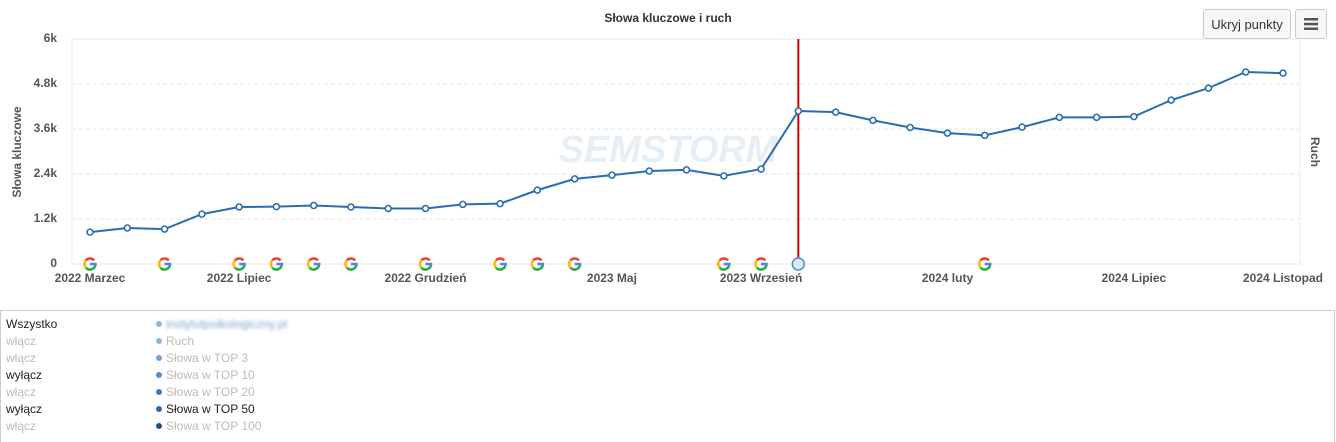 The width and height of the screenshot is (1336, 442). I want to click on hide-points-button: Ukryj punkty, so click(1247, 24).